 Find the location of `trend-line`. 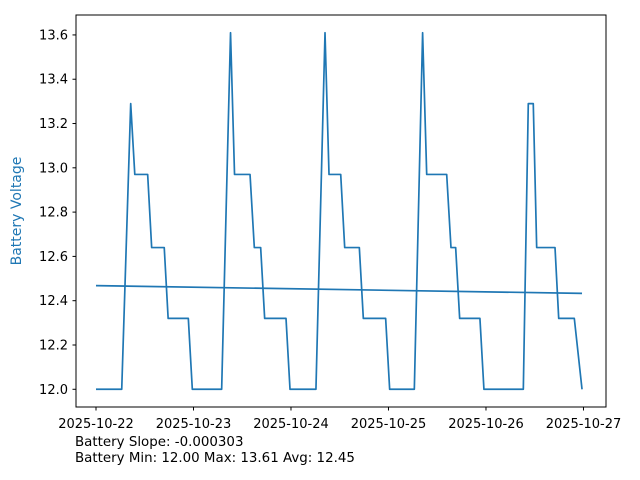

trend-line is located at coordinates (339, 289).